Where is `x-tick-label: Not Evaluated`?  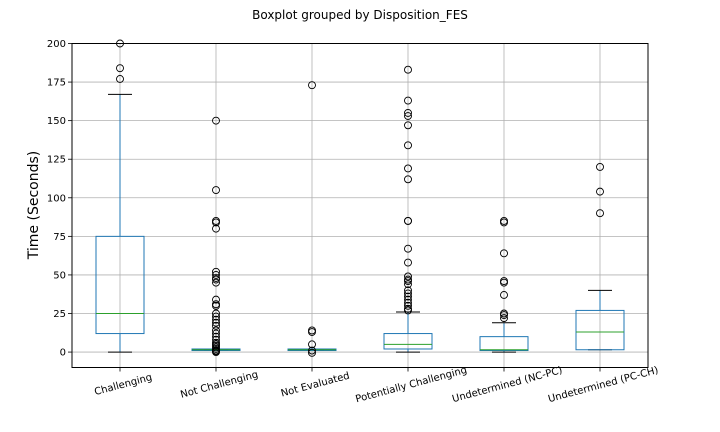
x-tick-label: Not Evaluated is located at coordinates (315, 385).